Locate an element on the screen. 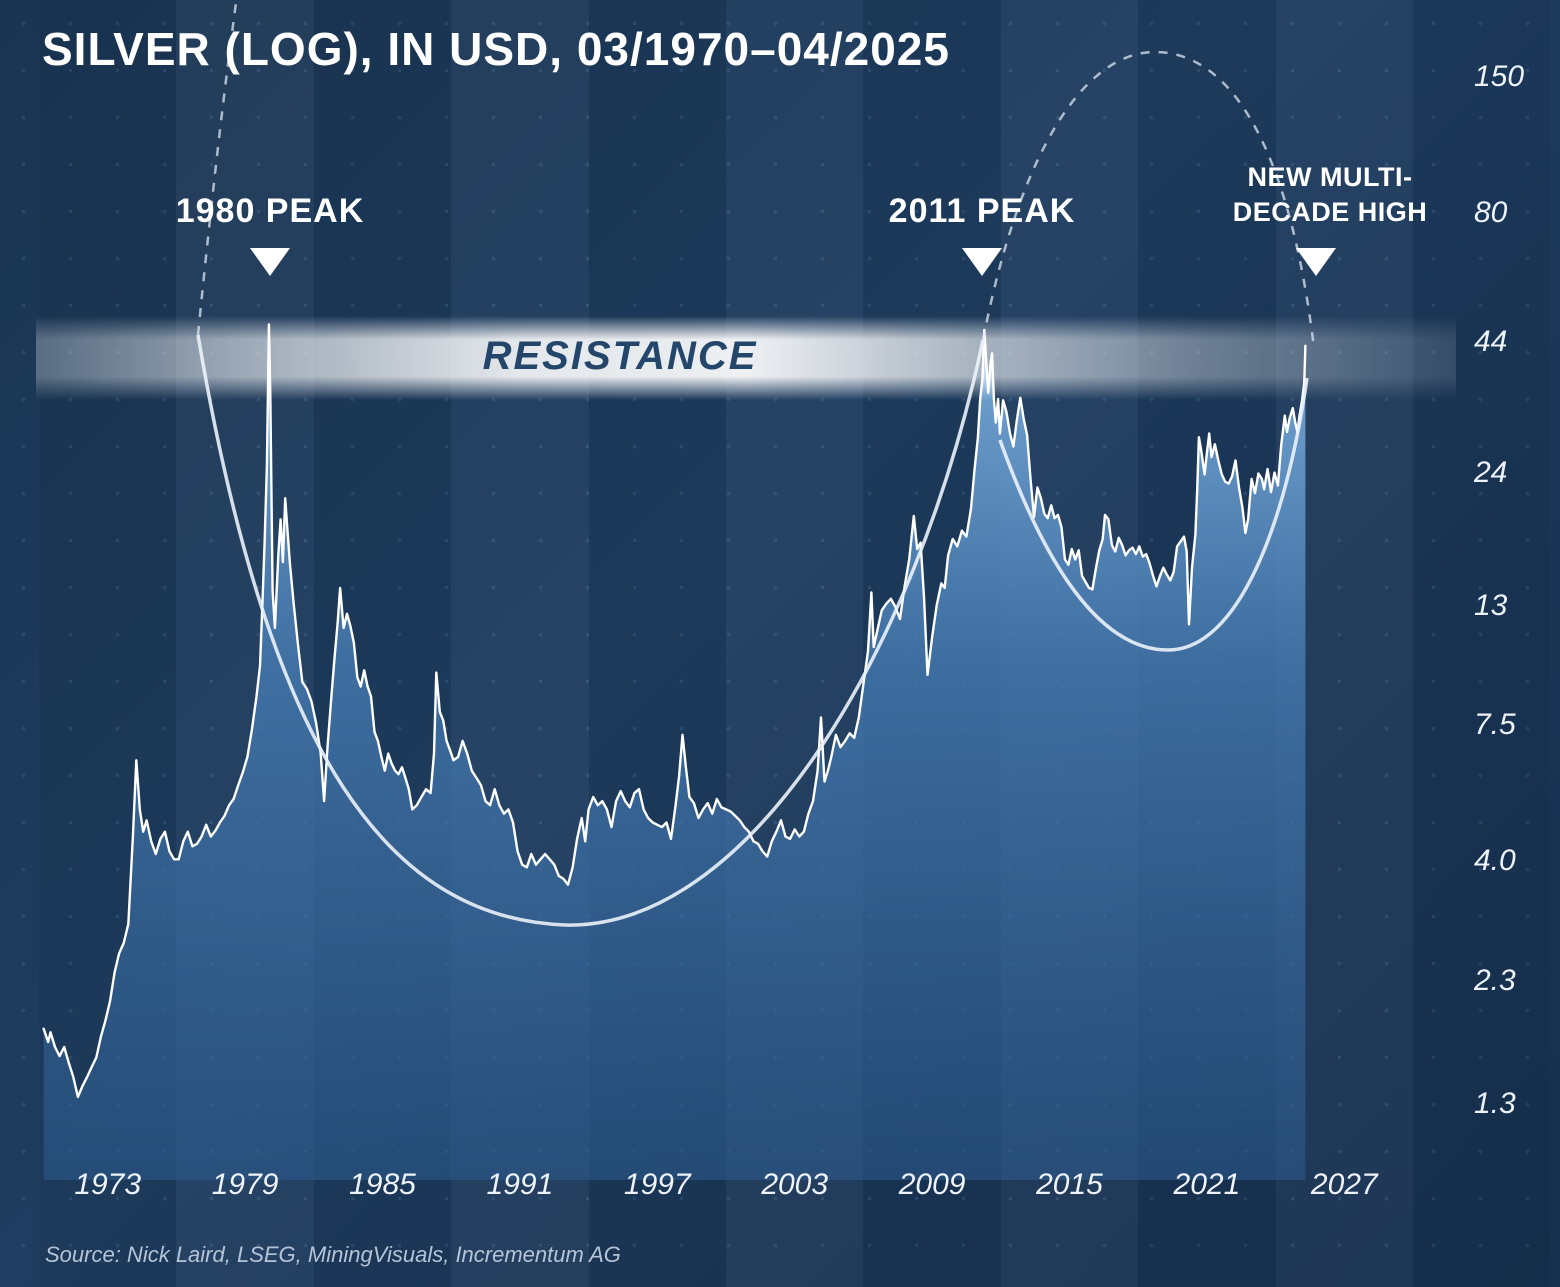 This screenshot has width=1560, height=1287. annotation-1980-peak: 1980 PEAK is located at coordinates (270, 211).